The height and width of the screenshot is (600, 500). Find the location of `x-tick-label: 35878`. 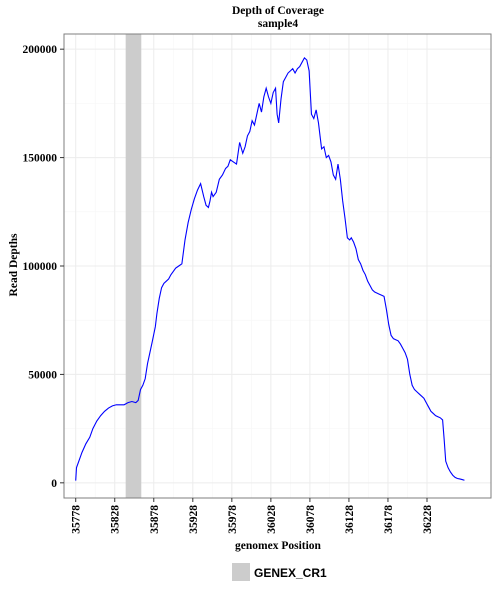

x-tick-label: 35878 is located at coordinates (155, 519).